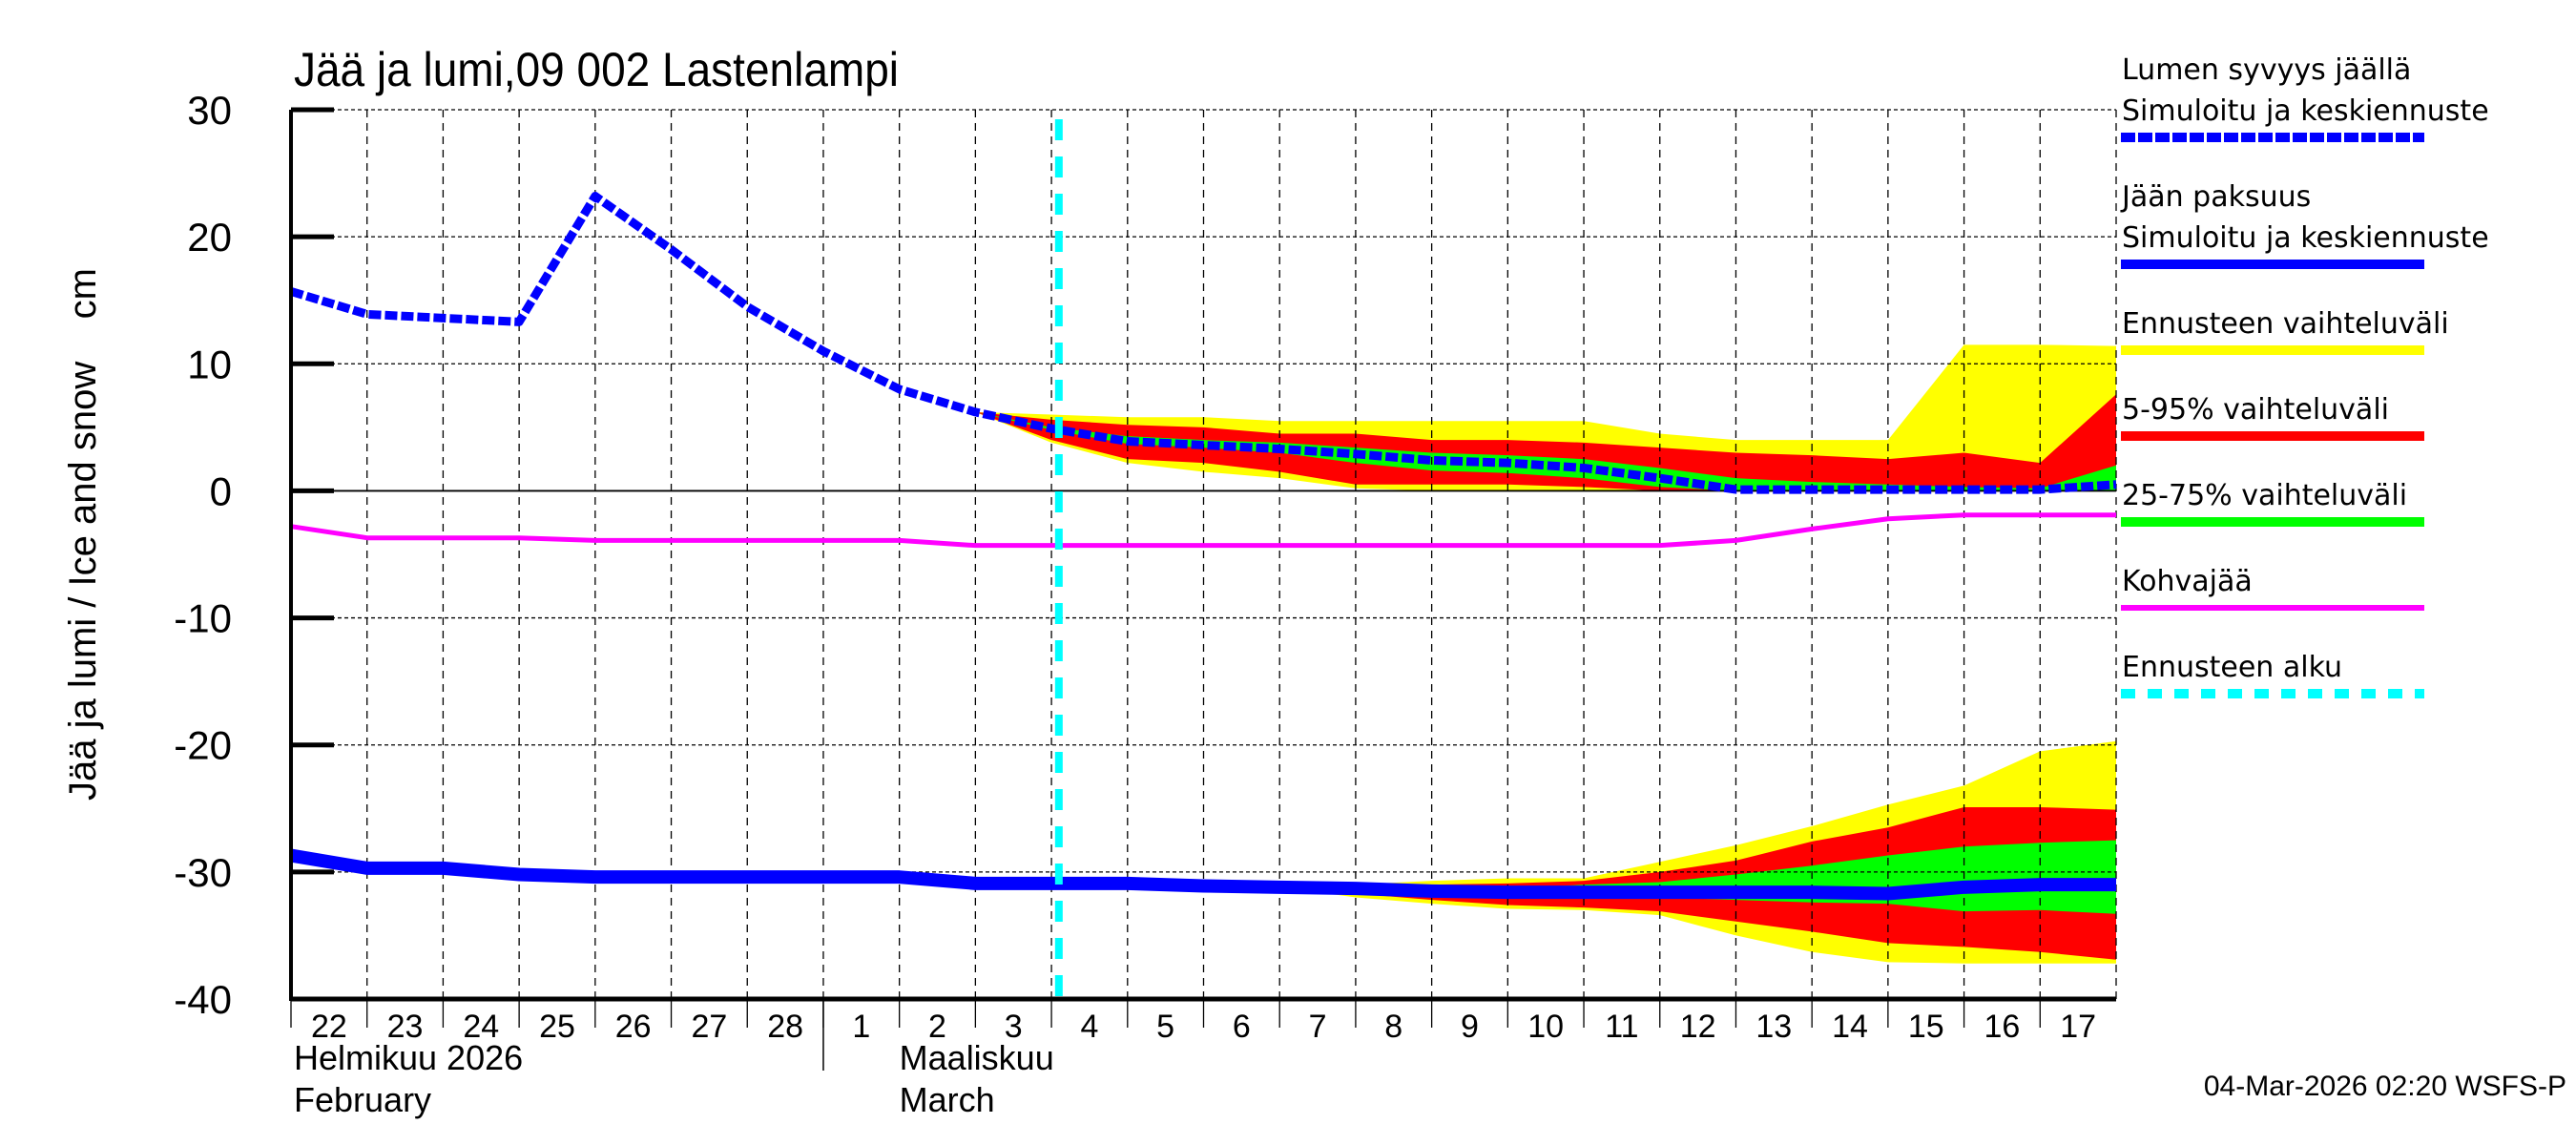  What do you see at coordinates (977, 1057) in the screenshot?
I see `month-label-fi: Maaliskuu` at bounding box center [977, 1057].